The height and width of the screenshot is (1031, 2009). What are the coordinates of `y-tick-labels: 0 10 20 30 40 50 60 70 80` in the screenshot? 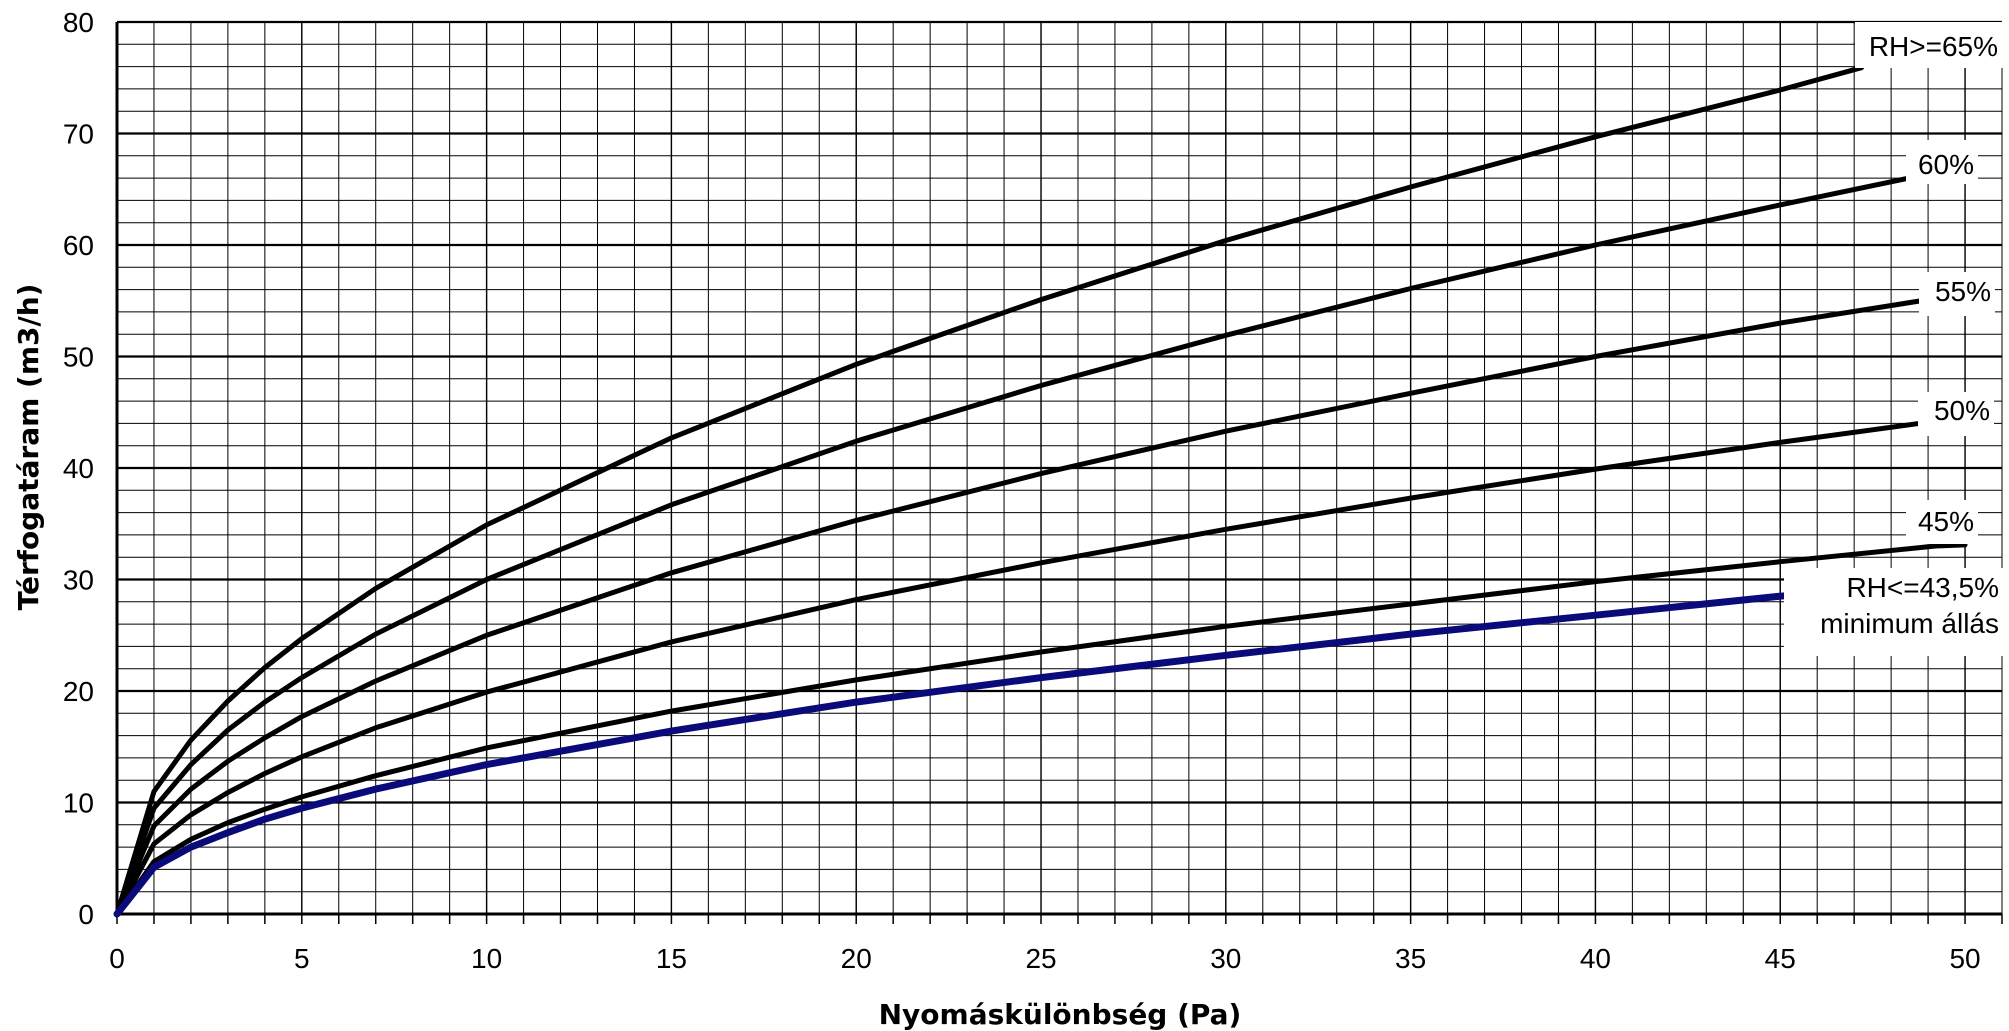 It's located at (78, 468).